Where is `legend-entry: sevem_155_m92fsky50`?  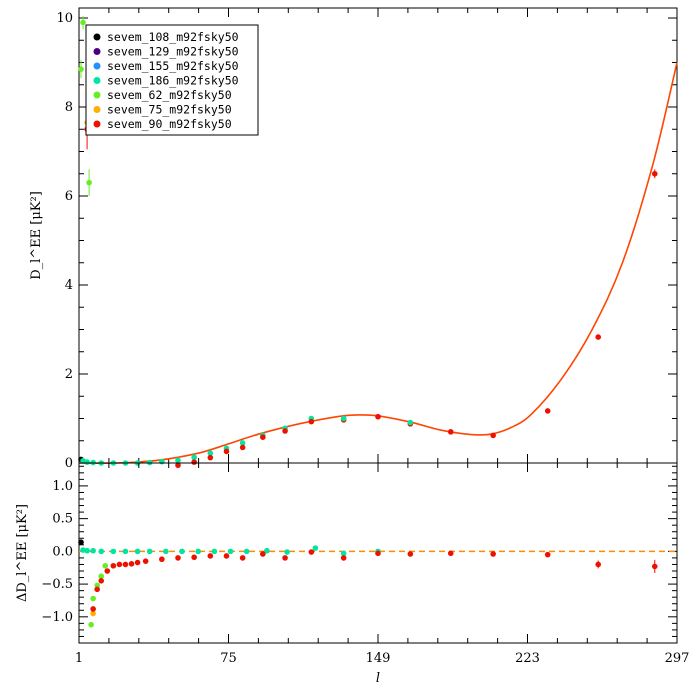
legend-entry: sevem_155_m92fsky50 is located at coordinates (173, 66).